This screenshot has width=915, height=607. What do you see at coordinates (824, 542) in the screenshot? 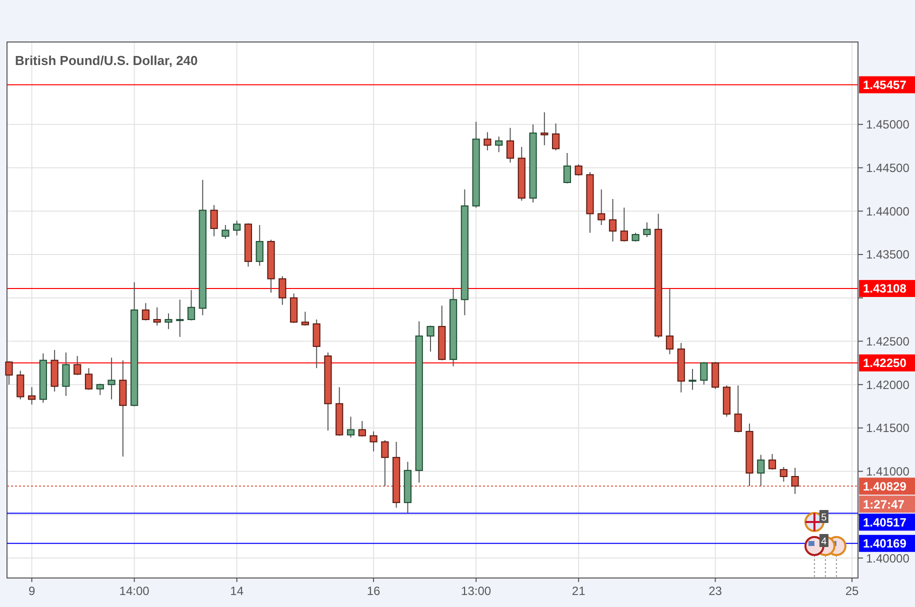
I see `annotation: 4` at bounding box center [824, 542].